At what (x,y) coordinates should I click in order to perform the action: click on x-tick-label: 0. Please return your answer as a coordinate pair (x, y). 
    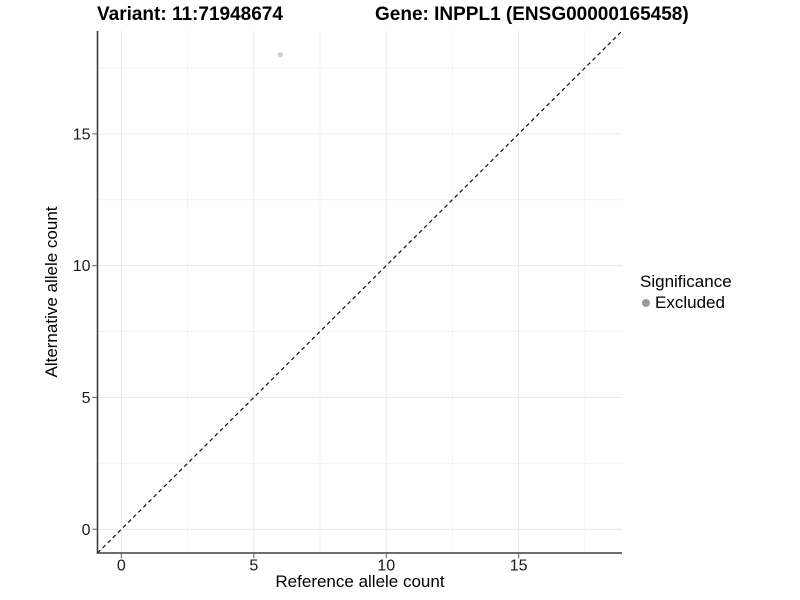
    Looking at the image, I should click on (121, 566).